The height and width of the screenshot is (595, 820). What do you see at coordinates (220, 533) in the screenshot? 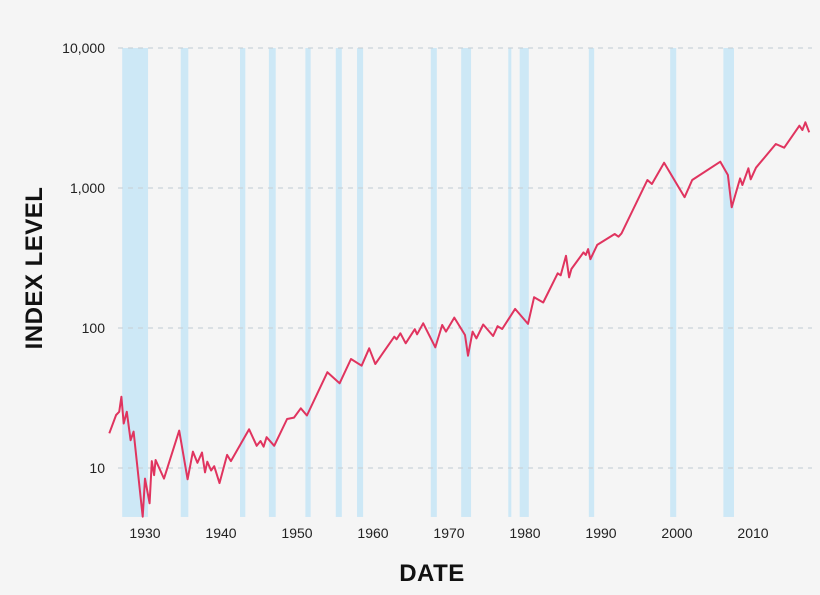
I see `x-tick-label: 1940` at bounding box center [220, 533].